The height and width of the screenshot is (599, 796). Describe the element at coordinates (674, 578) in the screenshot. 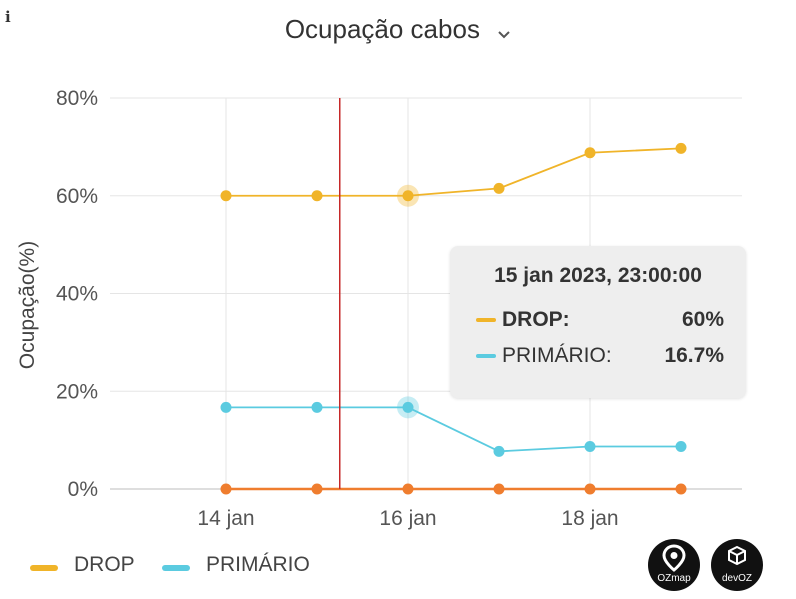

I see `ozmap-logo-text: OZmap` at that location.